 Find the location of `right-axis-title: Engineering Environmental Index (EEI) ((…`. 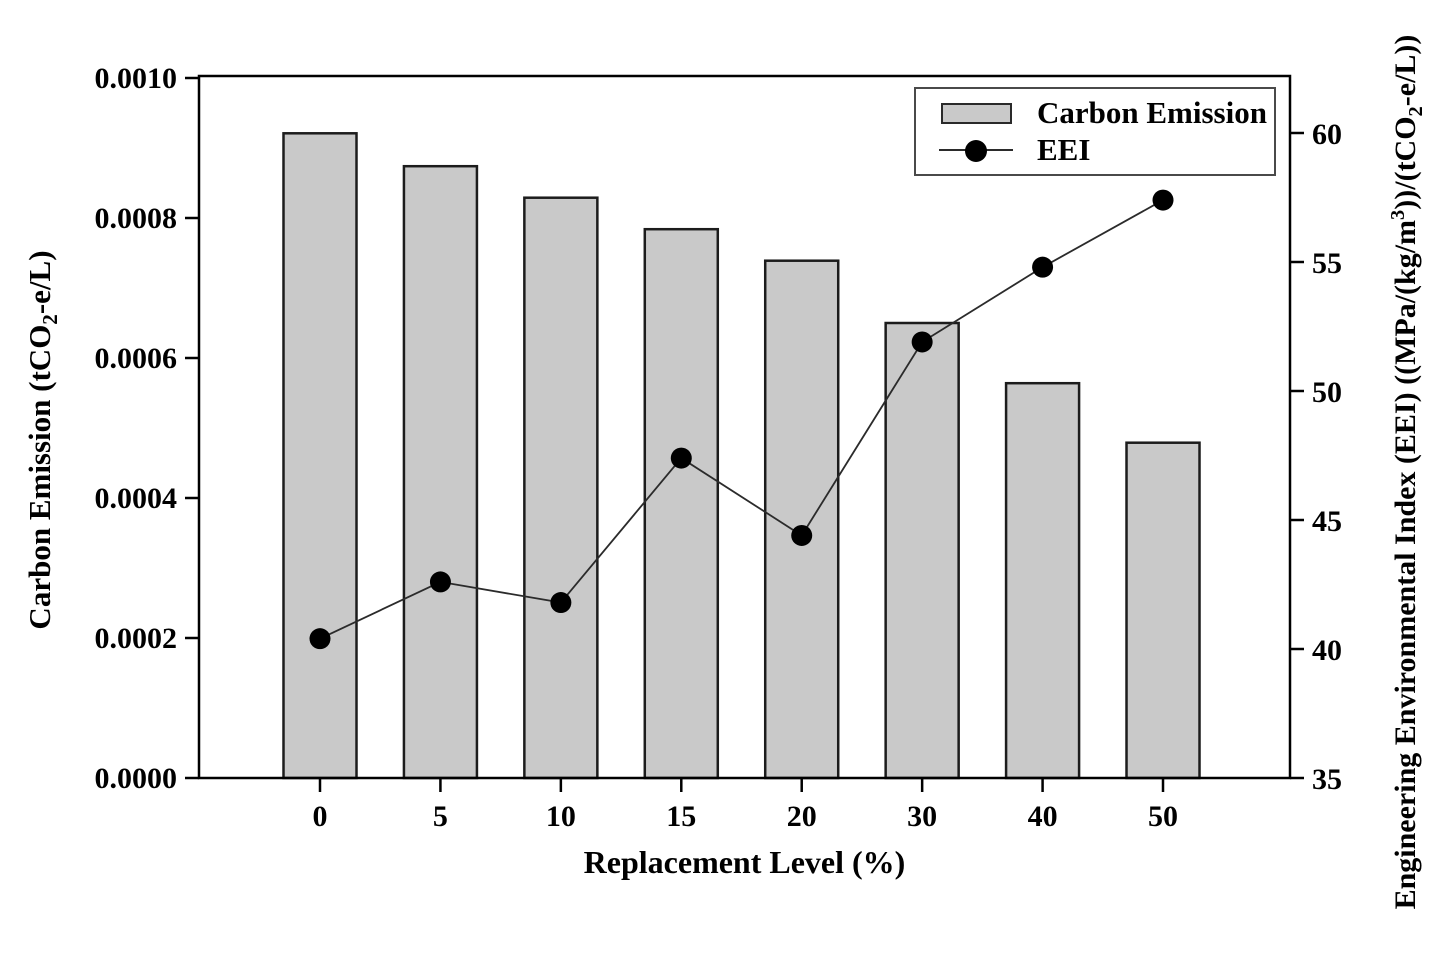

right-axis-title: Engineering Environmental Index (EEI) ((… is located at coordinates (1407, 472).